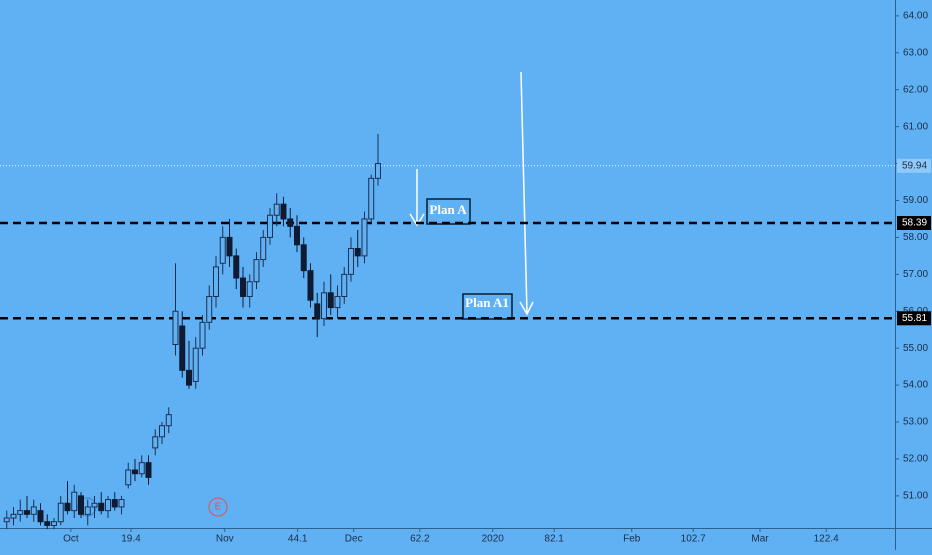 The image size is (932, 555). What do you see at coordinates (71, 539) in the screenshot?
I see `x-tick-label: Oct` at bounding box center [71, 539].